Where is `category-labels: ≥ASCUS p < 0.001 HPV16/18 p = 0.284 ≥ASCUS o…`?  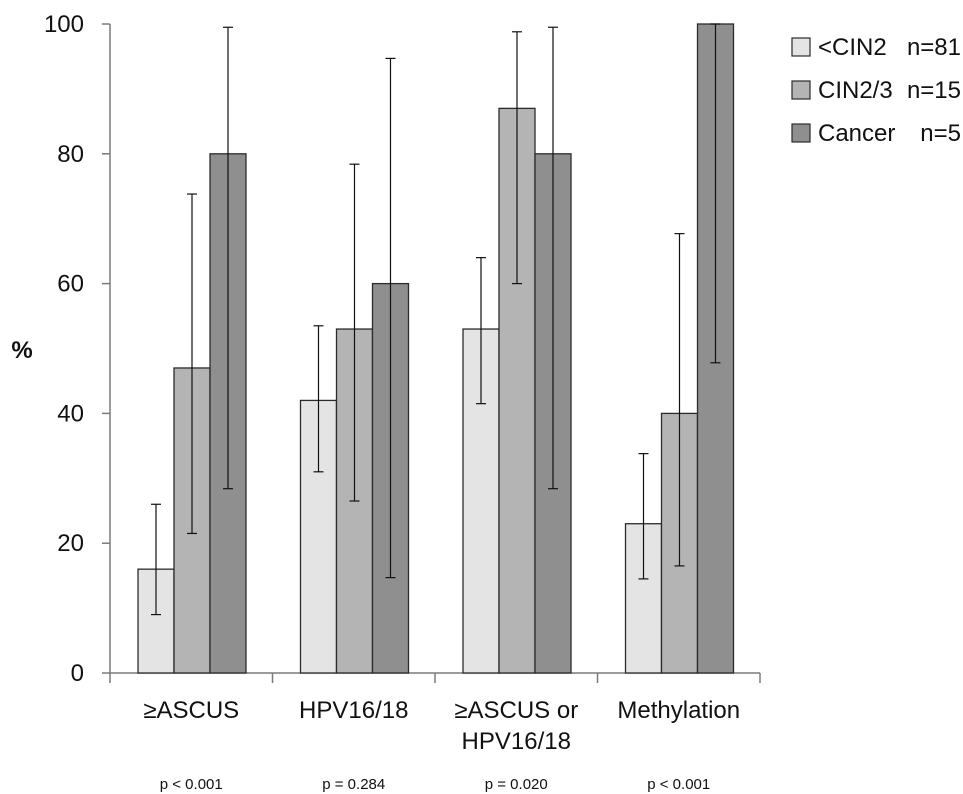
category-labels: ≥ASCUS p < 0.001 HPV16/18 p = 0.284 ≥ASCUS o… is located at coordinates (441, 745).